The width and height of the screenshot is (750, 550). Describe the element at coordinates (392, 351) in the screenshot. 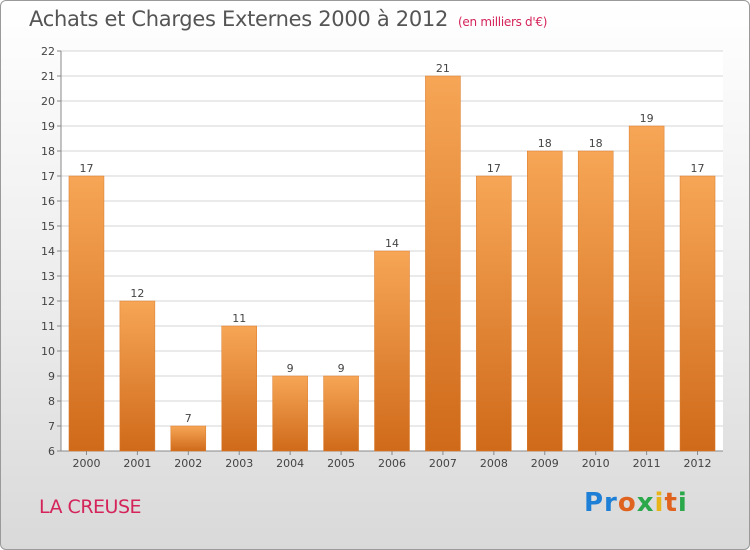

I see `bar-2006` at that location.